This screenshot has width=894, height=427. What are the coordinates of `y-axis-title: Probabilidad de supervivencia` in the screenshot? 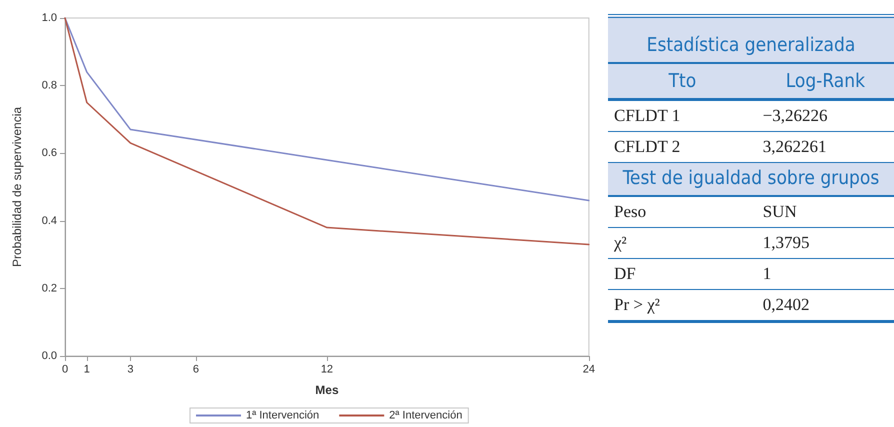 It's located at (17, 187).